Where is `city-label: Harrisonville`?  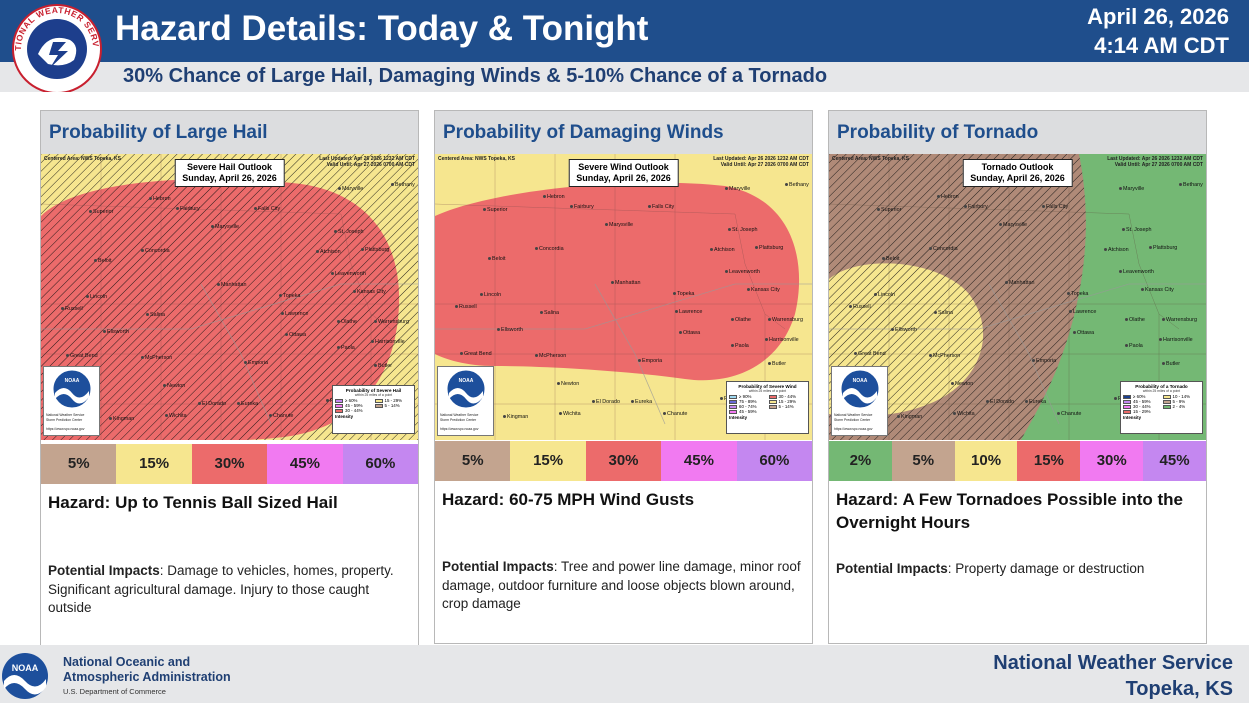 city-label: Harrisonville is located at coordinates (782, 340).